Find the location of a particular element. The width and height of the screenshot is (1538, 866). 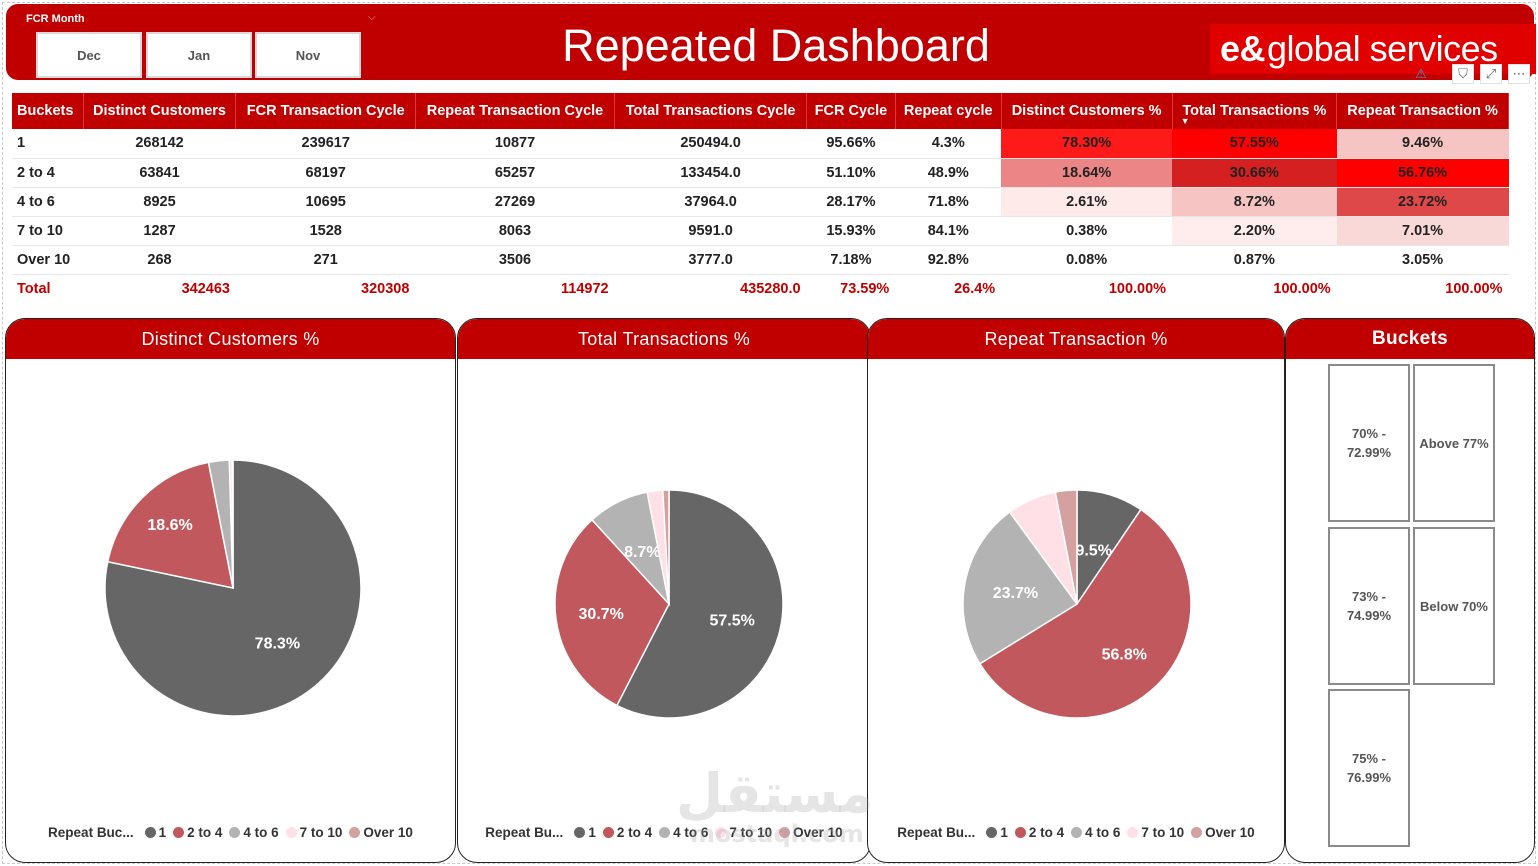

bucket-tile-above-77: Above 77% is located at coordinates (1454, 443).